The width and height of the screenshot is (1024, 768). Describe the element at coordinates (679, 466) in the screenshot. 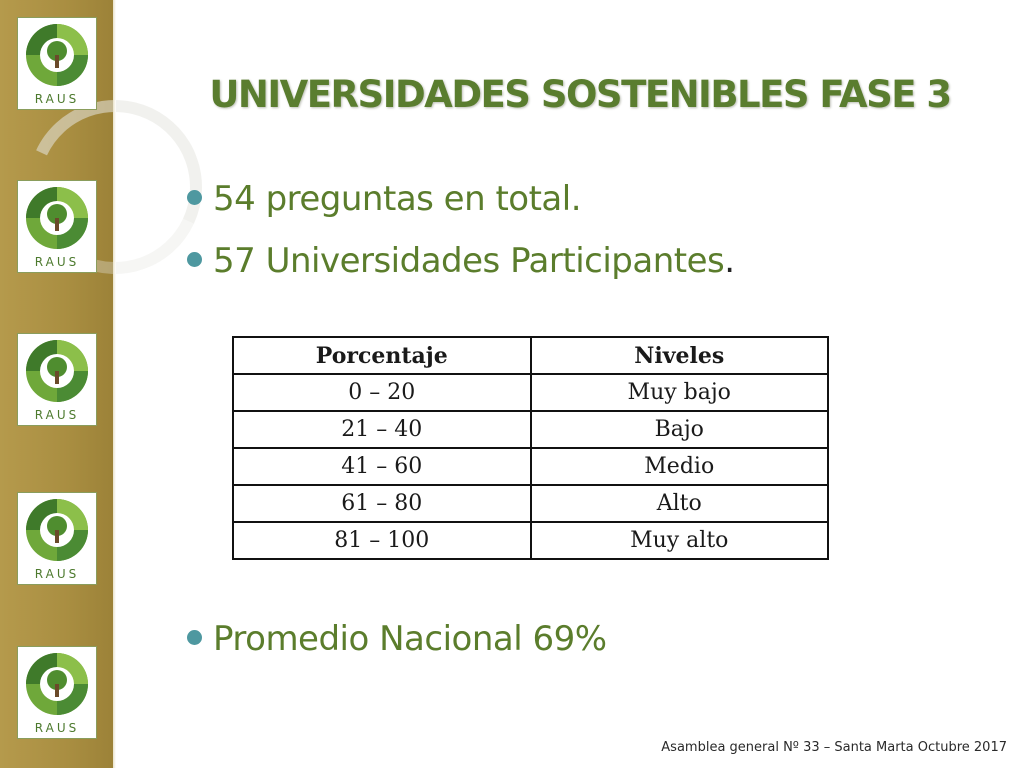

I see `cell-nivel: Medio` at that location.